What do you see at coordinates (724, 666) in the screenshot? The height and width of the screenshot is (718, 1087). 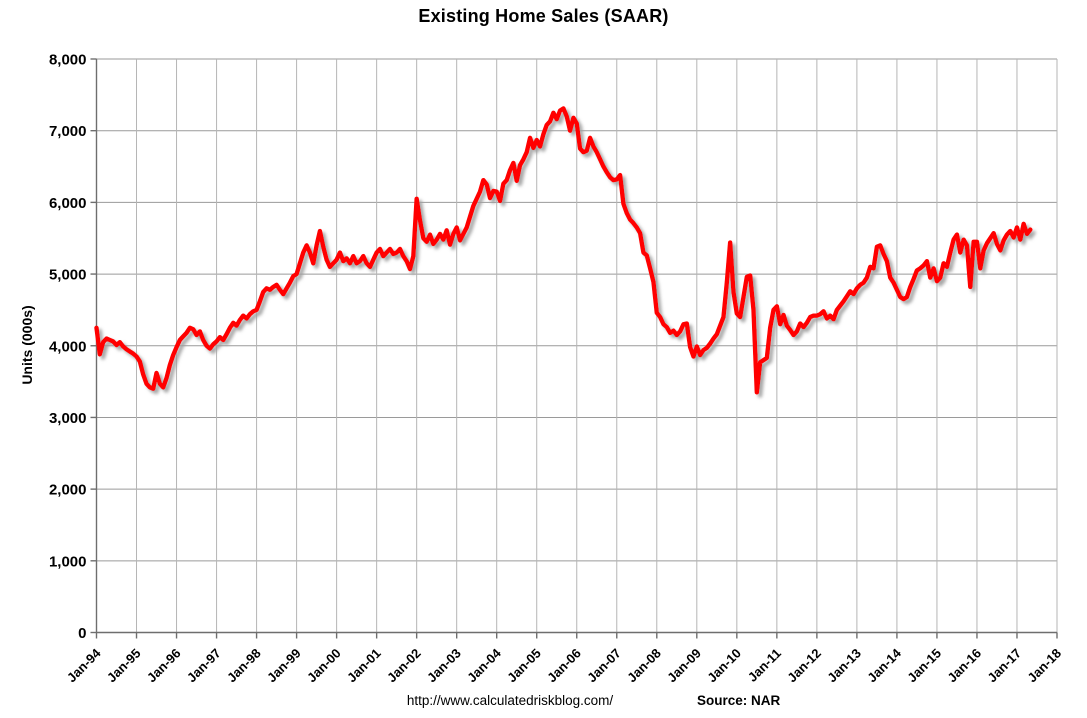 I see `x-axis-label: Jan-10` at bounding box center [724, 666].